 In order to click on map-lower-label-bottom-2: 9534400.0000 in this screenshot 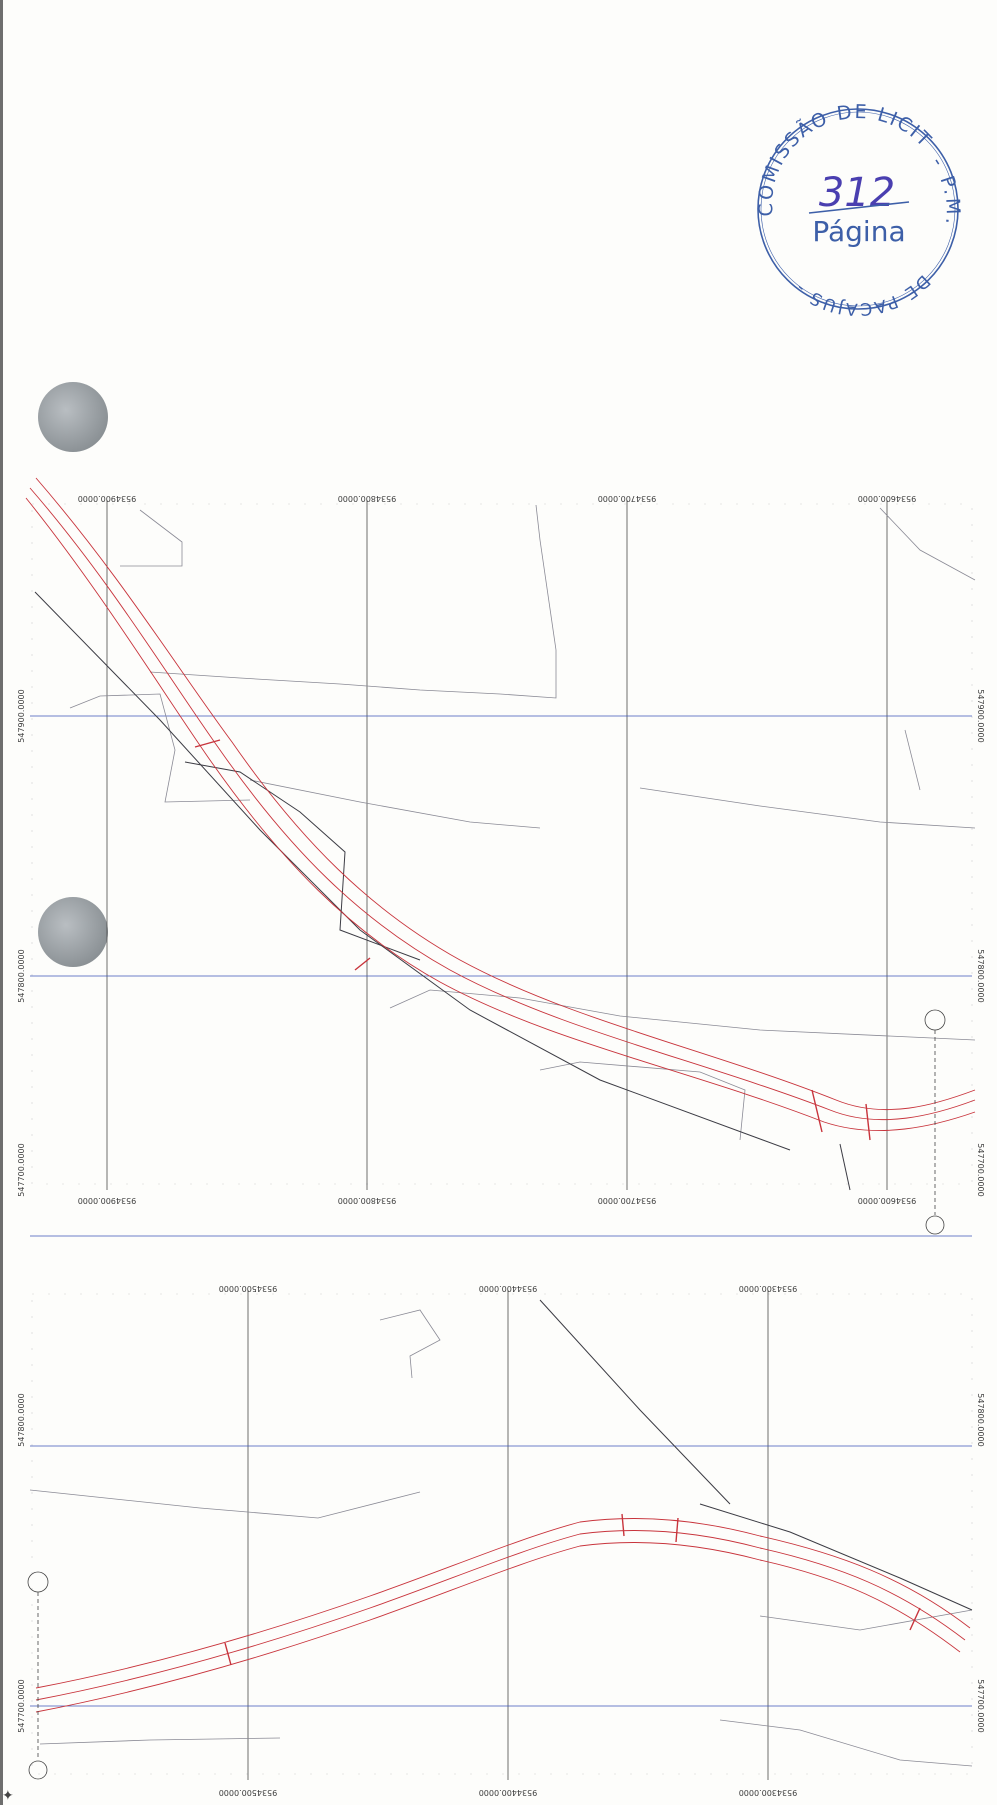, I will do `click(508, 1792)`.